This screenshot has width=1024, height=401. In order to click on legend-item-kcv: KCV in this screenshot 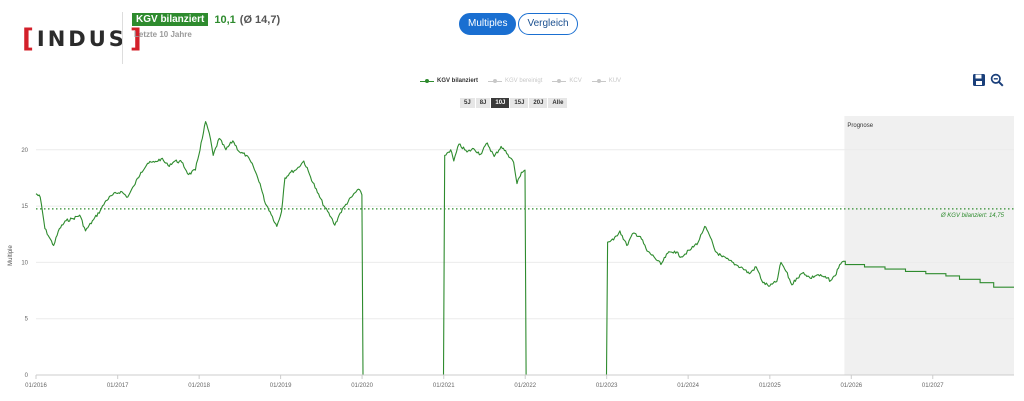, I will do `click(567, 81)`.